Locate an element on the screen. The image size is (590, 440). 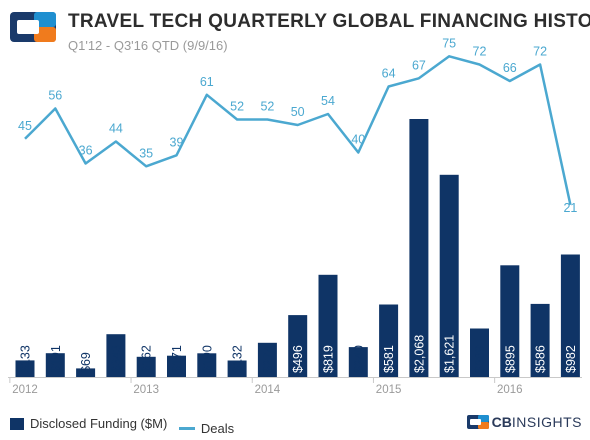
x-axis-year-label: 2016 is located at coordinates (510, 390).